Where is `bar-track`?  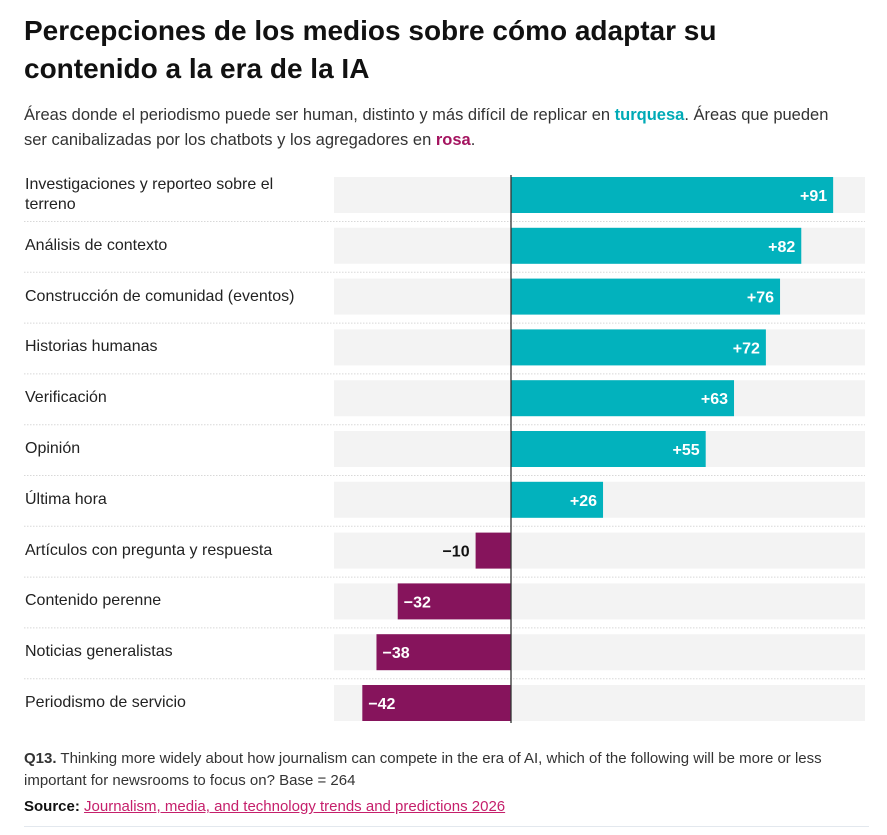
bar-track is located at coordinates (599, 550).